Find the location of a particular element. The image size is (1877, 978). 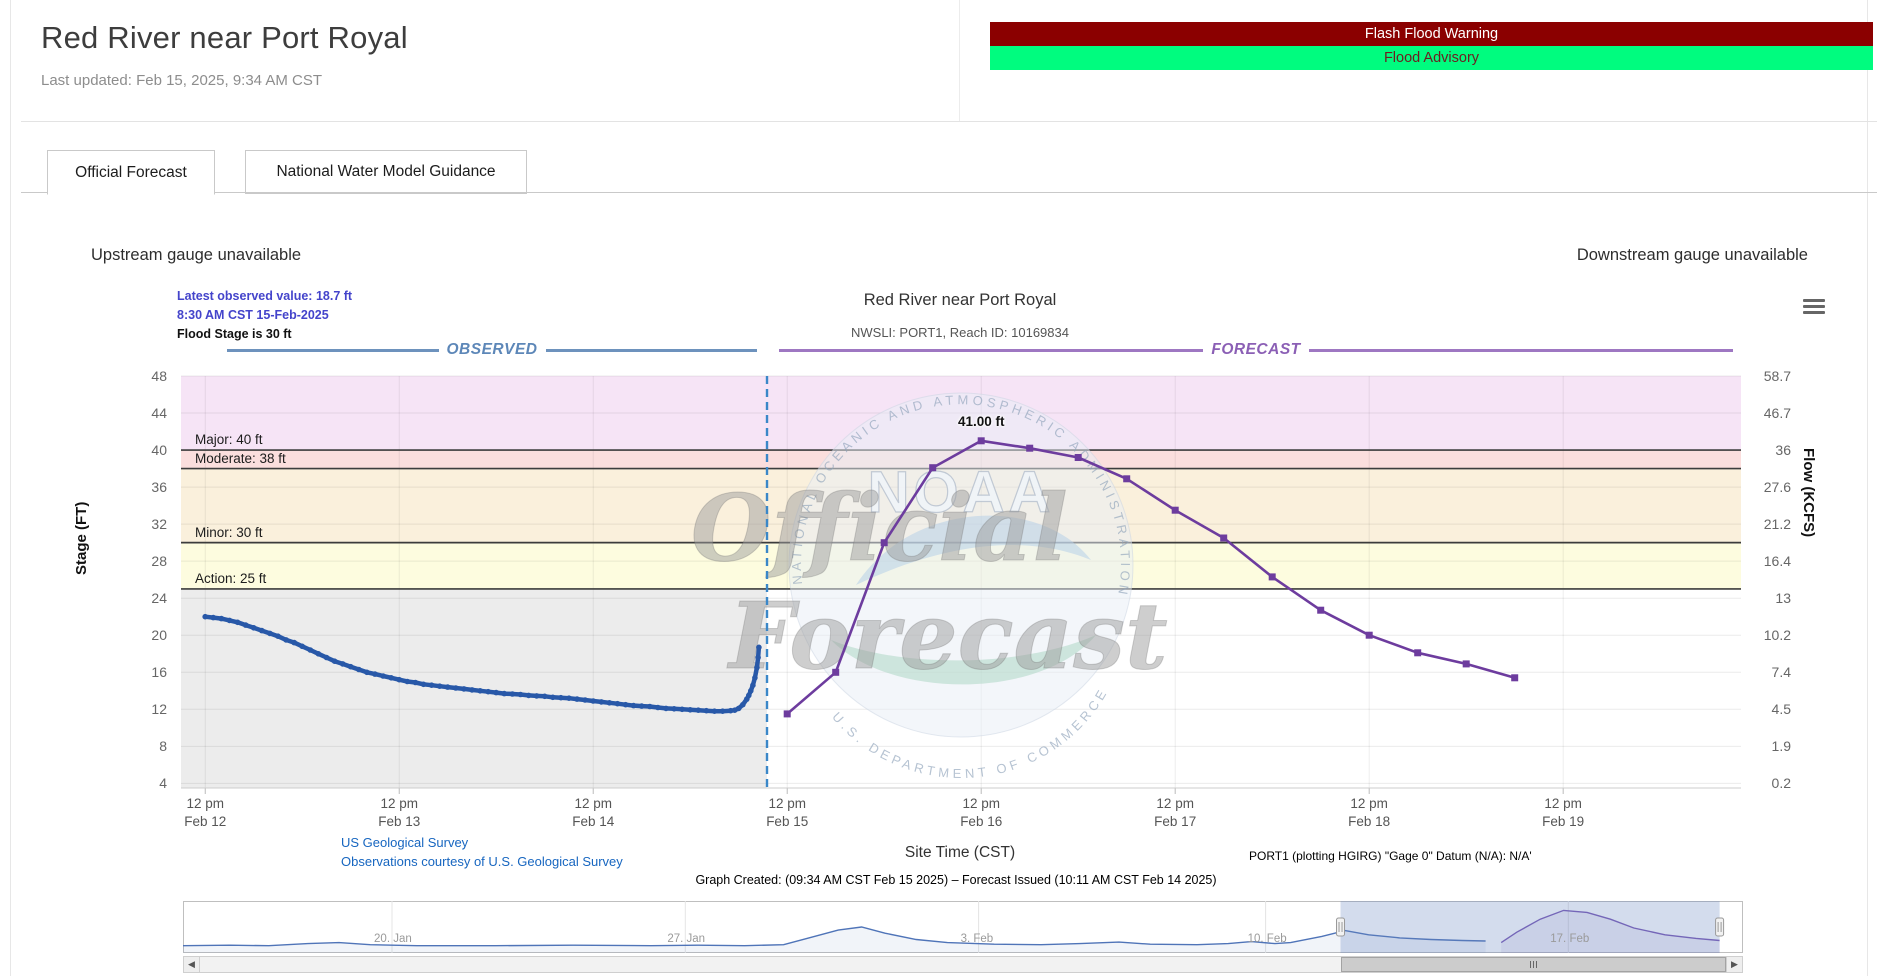

stage-tick-label: 36 is located at coordinates (159, 487).